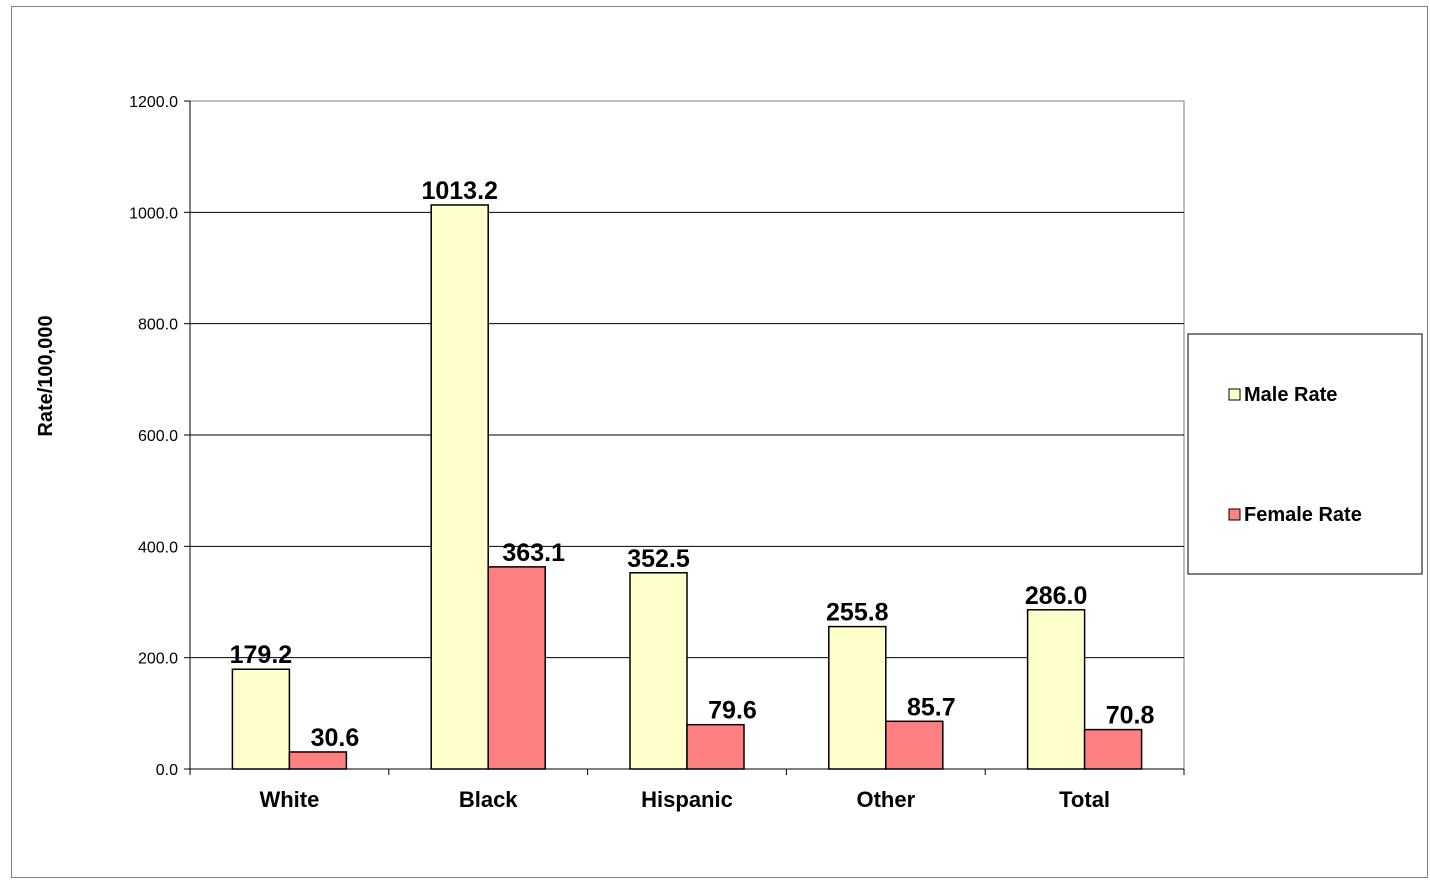 This screenshot has height=880, width=1430. I want to click on data-label-female-rate-other: 85.7, so click(931, 707).